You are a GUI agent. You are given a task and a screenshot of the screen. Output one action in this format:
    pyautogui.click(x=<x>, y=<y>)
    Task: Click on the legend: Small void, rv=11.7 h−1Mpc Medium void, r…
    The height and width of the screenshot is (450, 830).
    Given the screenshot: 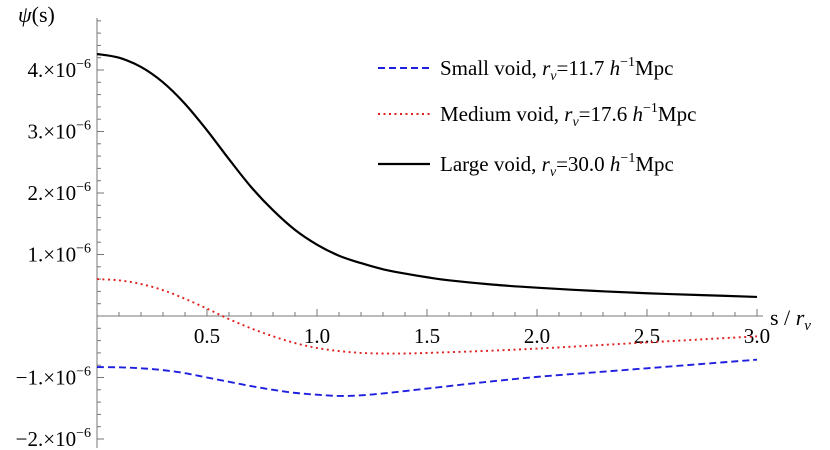 What is the action you would take?
    pyautogui.click(x=537, y=117)
    